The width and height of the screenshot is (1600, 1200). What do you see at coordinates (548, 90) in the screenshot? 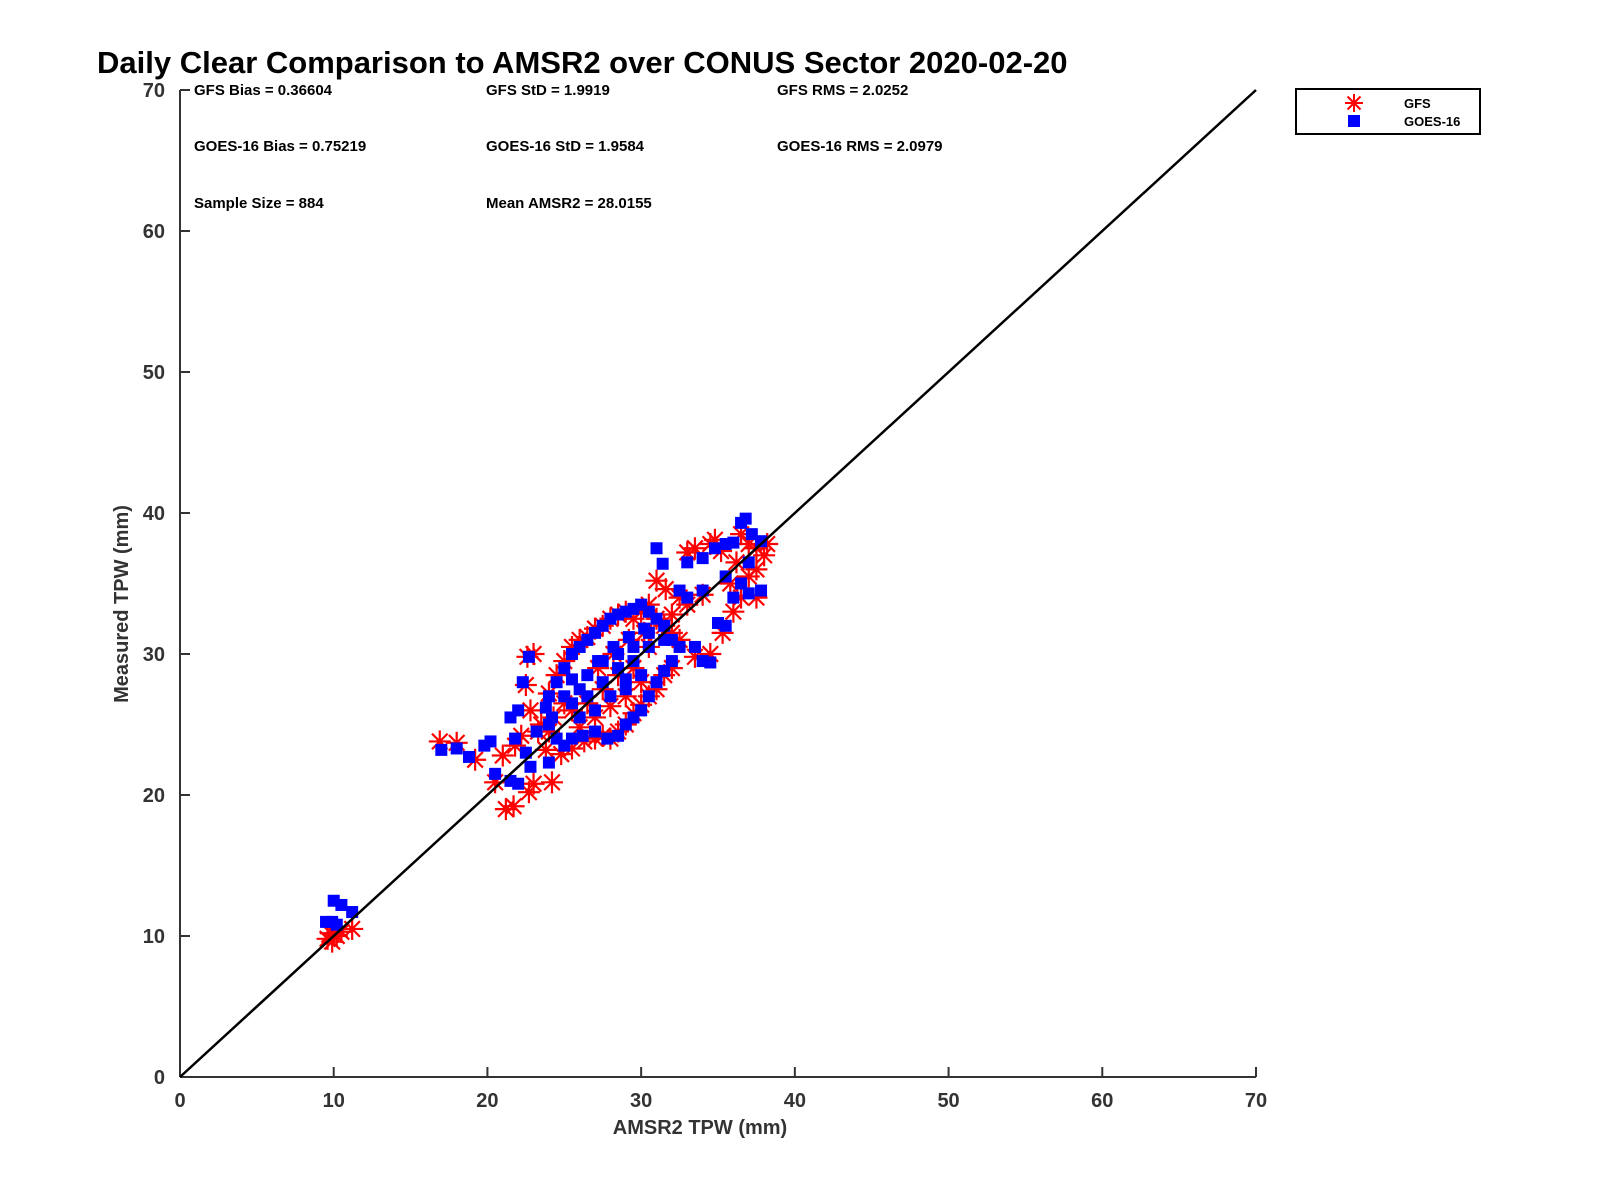
I see `gfs-std-text: GFS StD = 1.9919` at bounding box center [548, 90].